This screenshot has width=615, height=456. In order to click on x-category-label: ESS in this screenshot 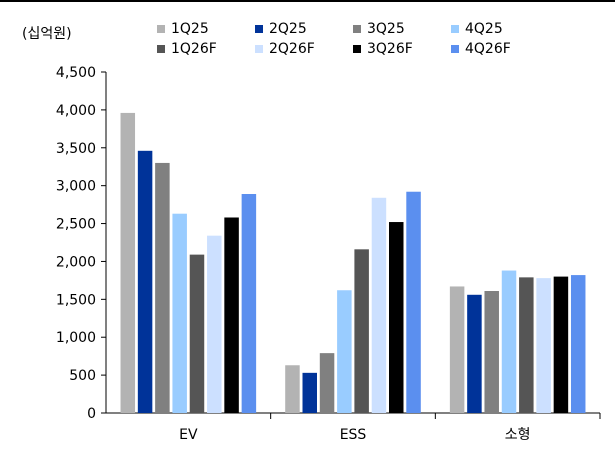, I will do `click(353, 435)`.